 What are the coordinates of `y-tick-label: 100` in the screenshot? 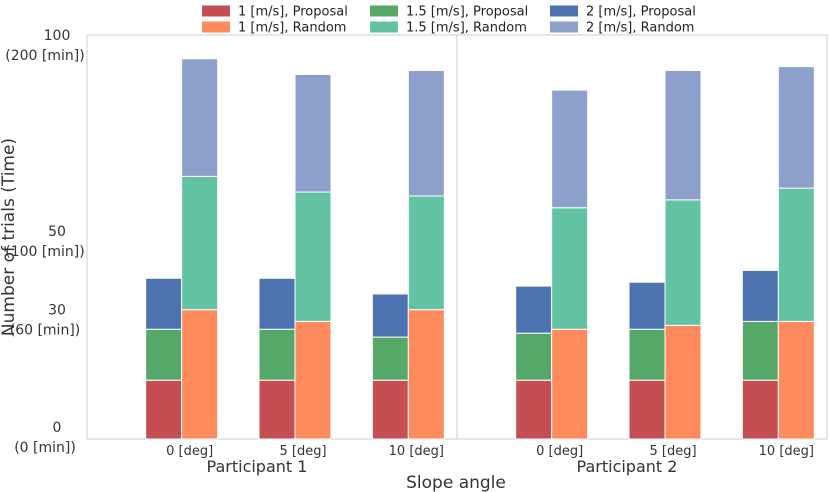 It's located at (57, 36).